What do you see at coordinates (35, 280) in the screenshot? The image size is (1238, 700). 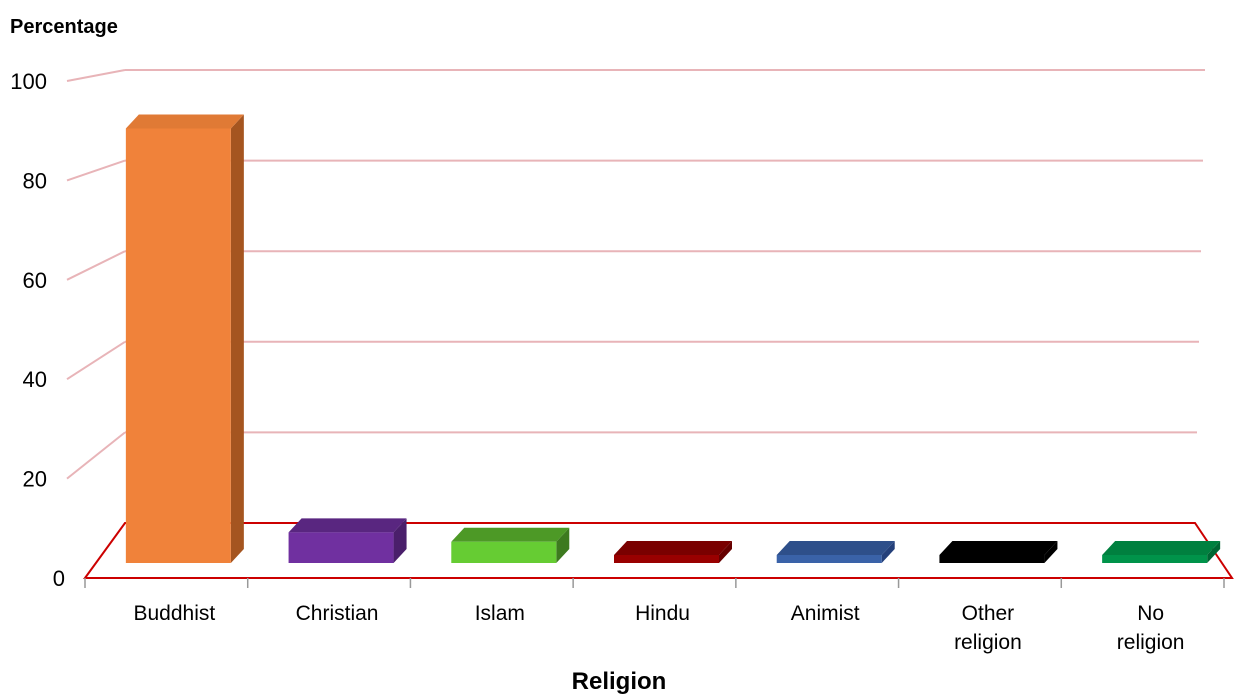 I see `y-tick-label: 60` at bounding box center [35, 280].